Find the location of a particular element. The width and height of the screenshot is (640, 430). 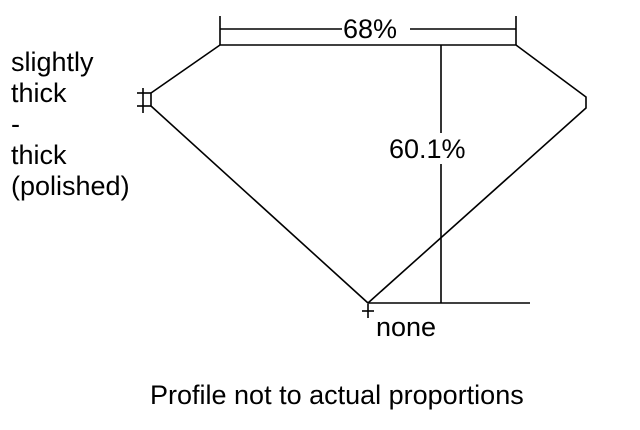

girdle-line: (polished) is located at coordinates (70, 186).